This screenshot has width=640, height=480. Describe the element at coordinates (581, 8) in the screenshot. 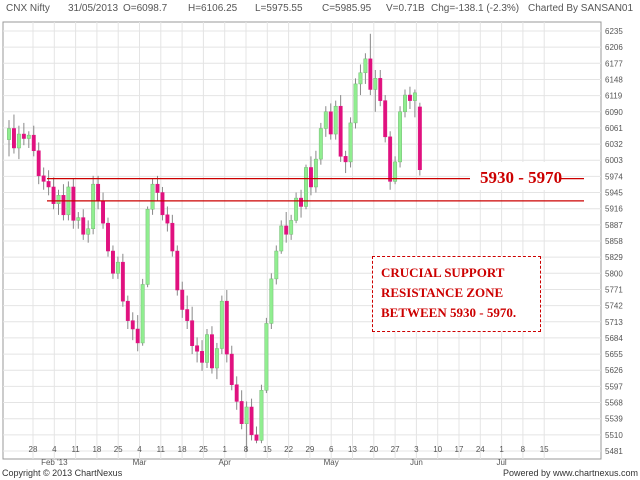

I see `header-charted-by: Charted By SANSAN01` at that location.